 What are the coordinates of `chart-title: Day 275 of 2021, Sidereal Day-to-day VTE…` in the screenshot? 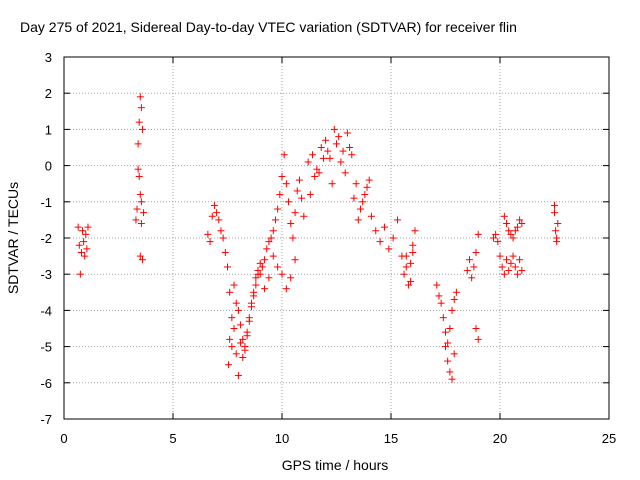 It's located at (268, 27).